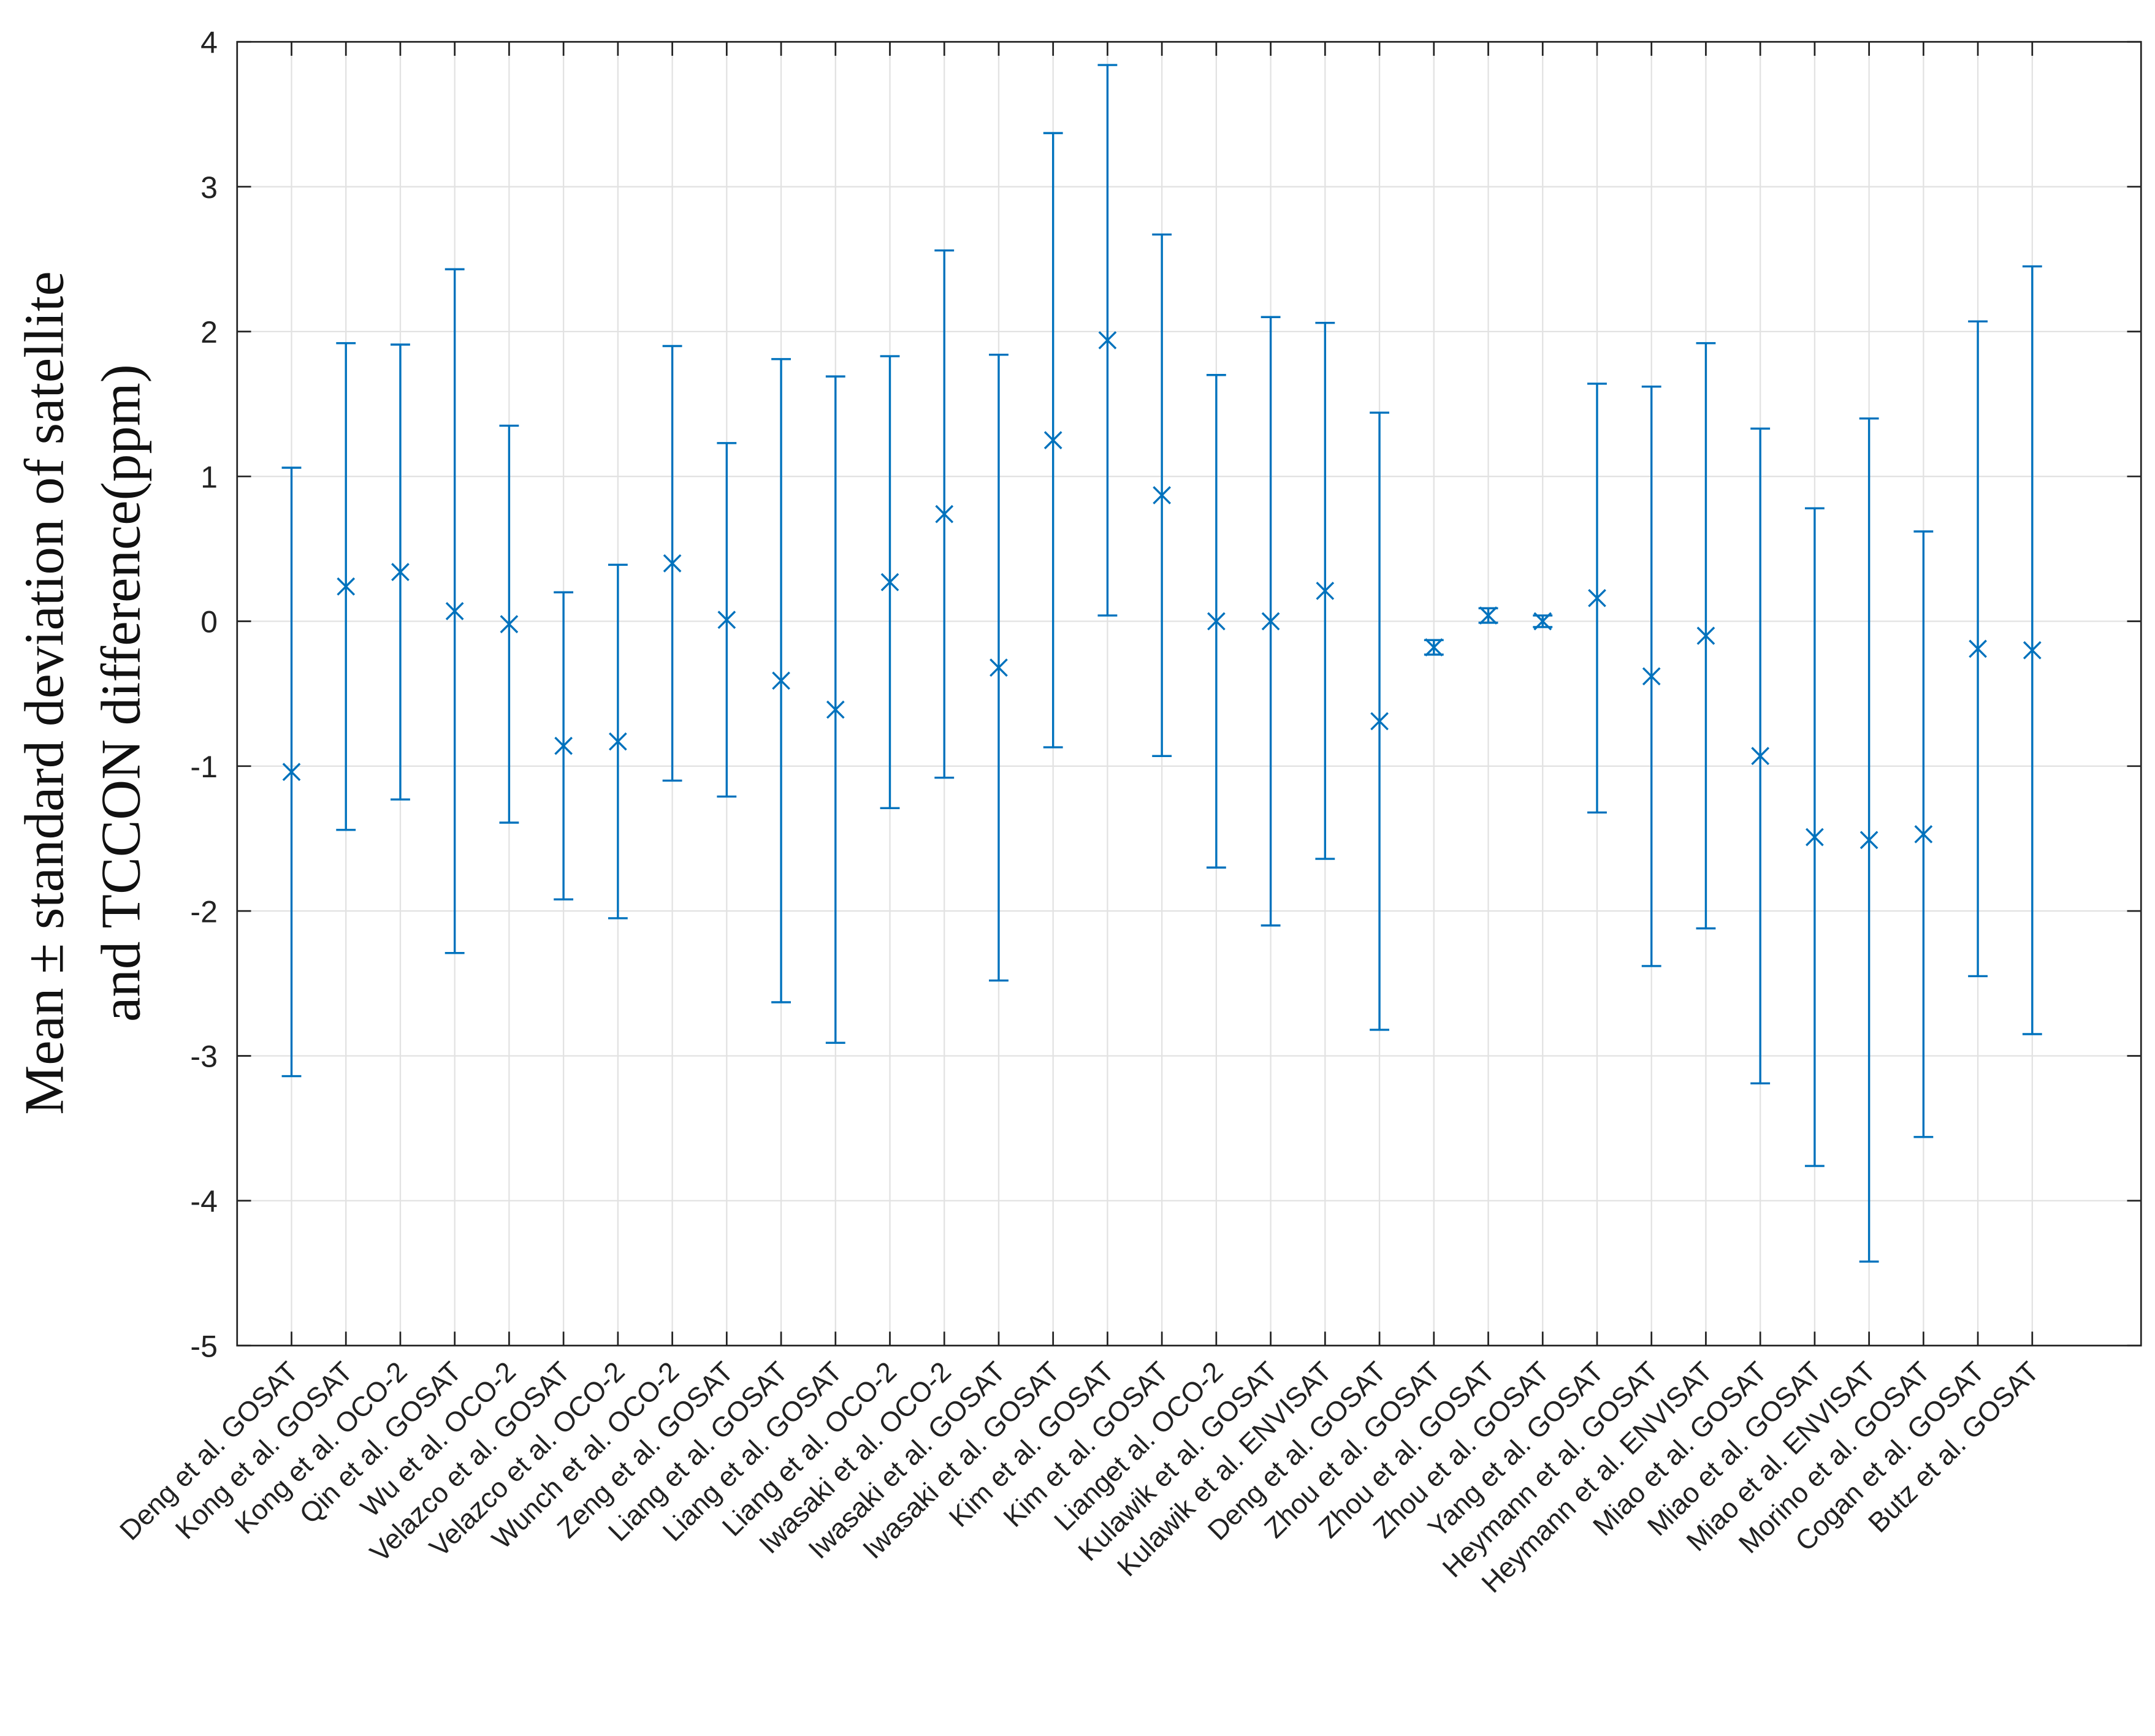  Describe the element at coordinates (121, 693) in the screenshot. I see `y-axis-label: and TCCON difference(ppm)` at that location.